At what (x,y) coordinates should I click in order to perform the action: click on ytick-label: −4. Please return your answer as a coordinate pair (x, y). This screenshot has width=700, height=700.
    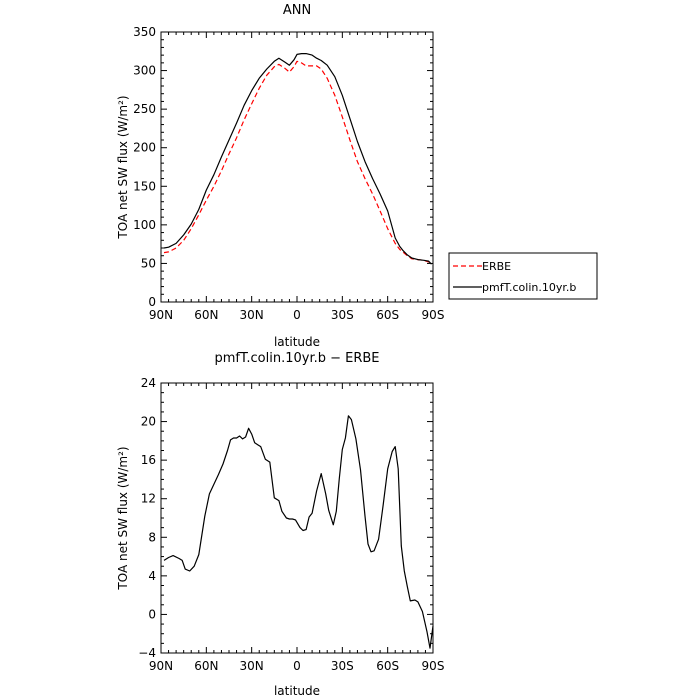
    Looking at the image, I should click on (147, 653).